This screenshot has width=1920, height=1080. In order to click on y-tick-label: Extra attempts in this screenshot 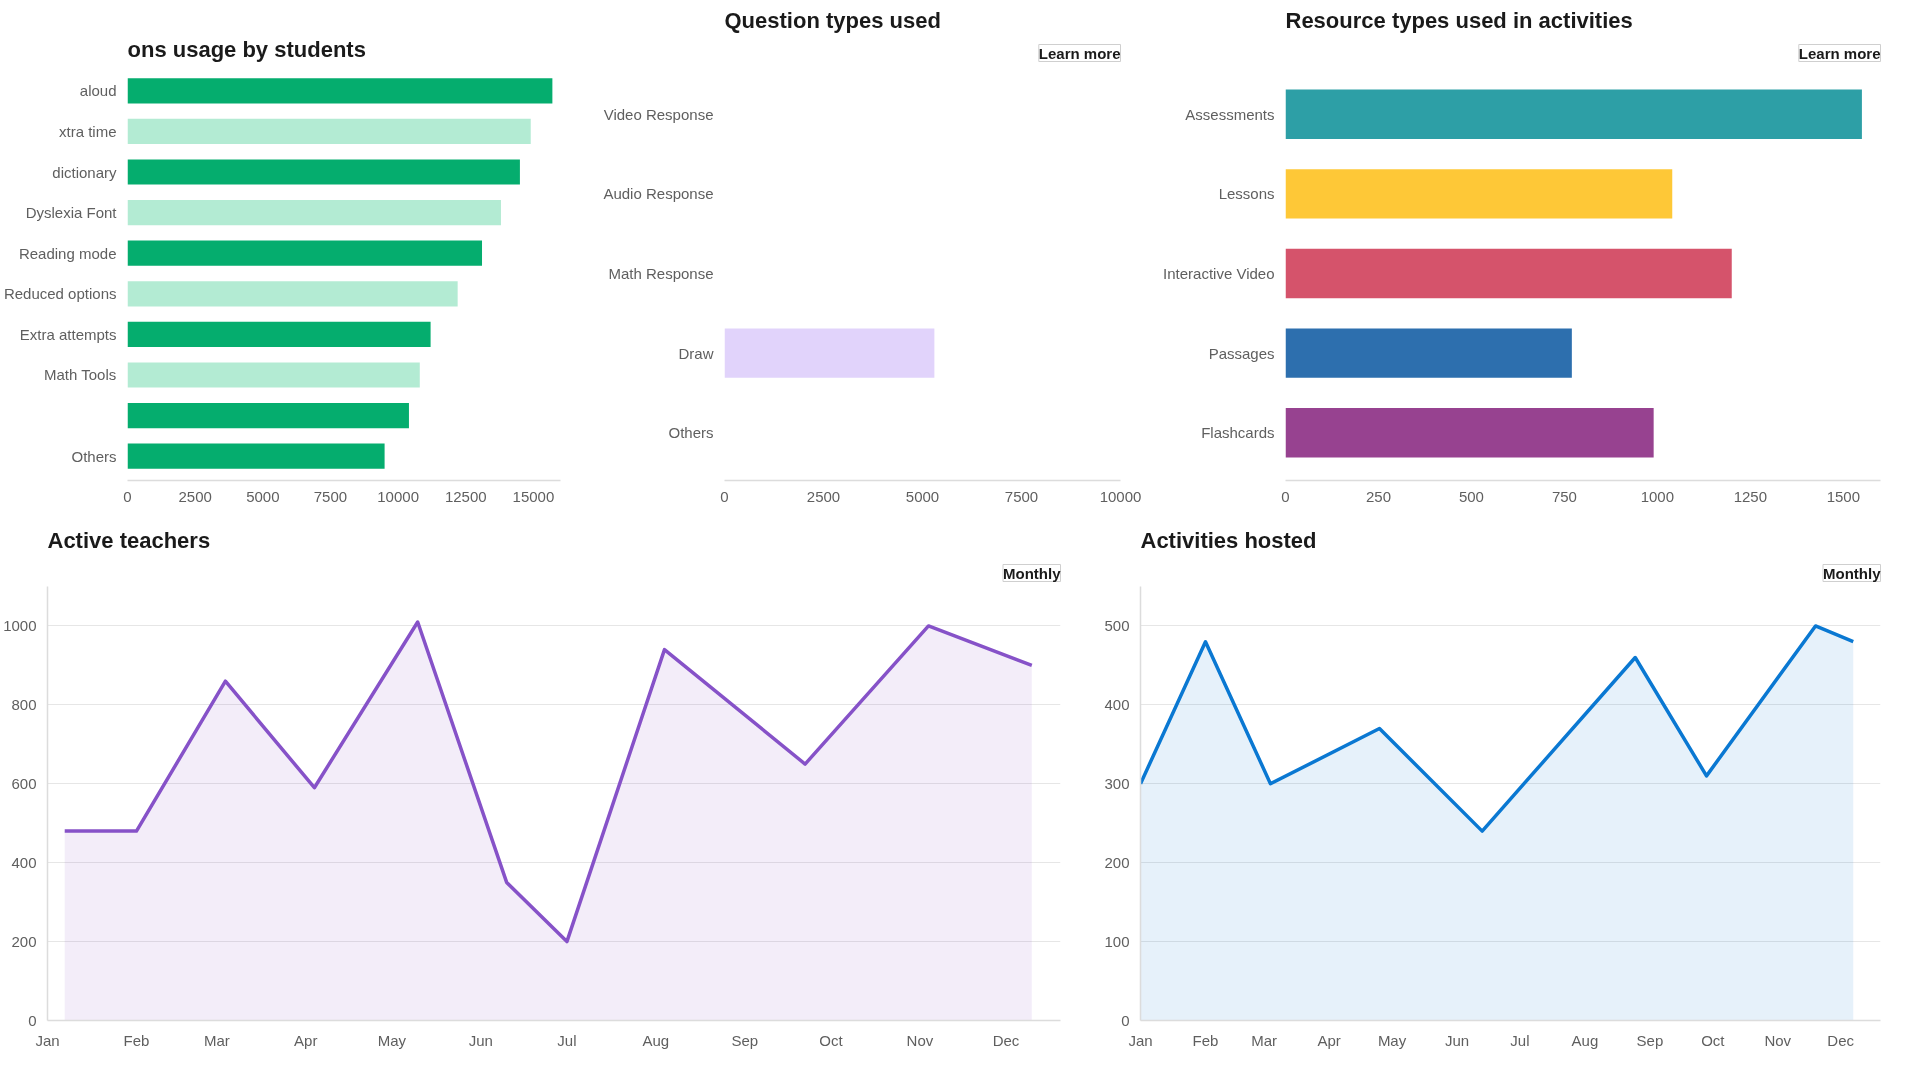, I will do `click(68, 334)`.